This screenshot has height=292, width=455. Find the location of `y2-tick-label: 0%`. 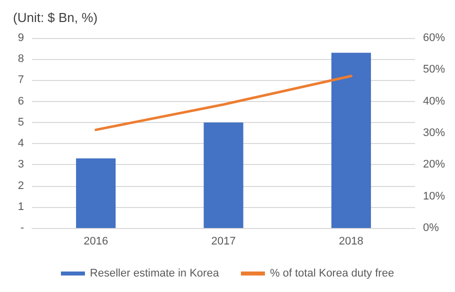

y2-tick-label: 0% is located at coordinates (431, 228).